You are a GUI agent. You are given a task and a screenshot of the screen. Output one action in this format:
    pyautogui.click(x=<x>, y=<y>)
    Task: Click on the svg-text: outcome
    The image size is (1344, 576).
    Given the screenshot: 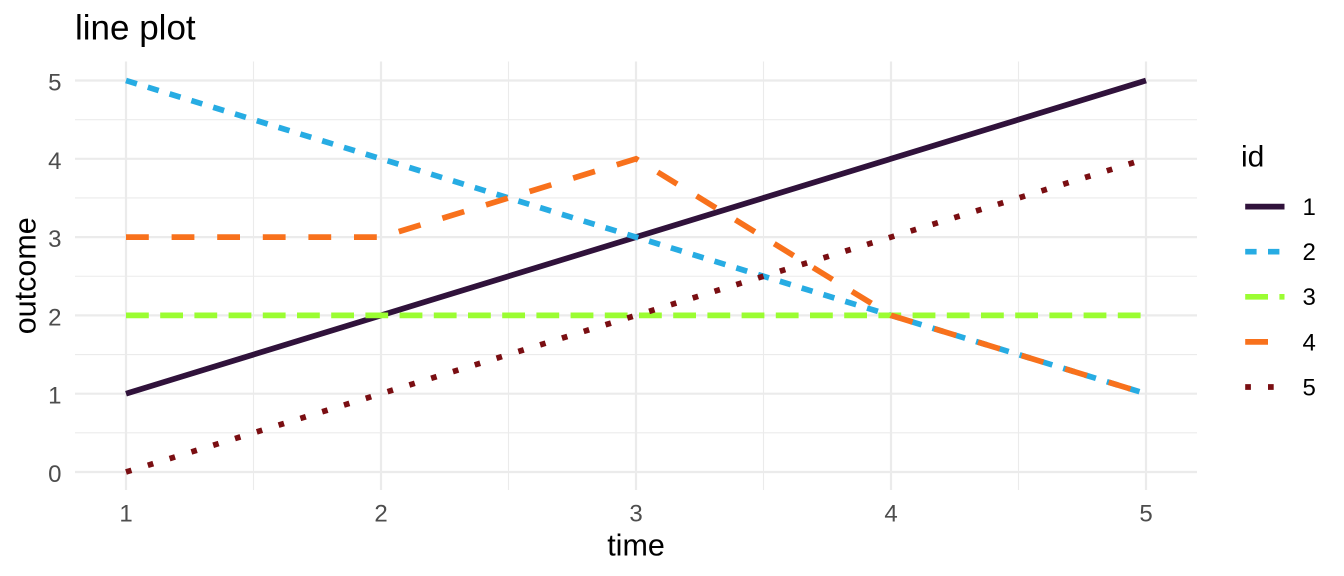 What is the action you would take?
    pyautogui.click(x=26, y=275)
    